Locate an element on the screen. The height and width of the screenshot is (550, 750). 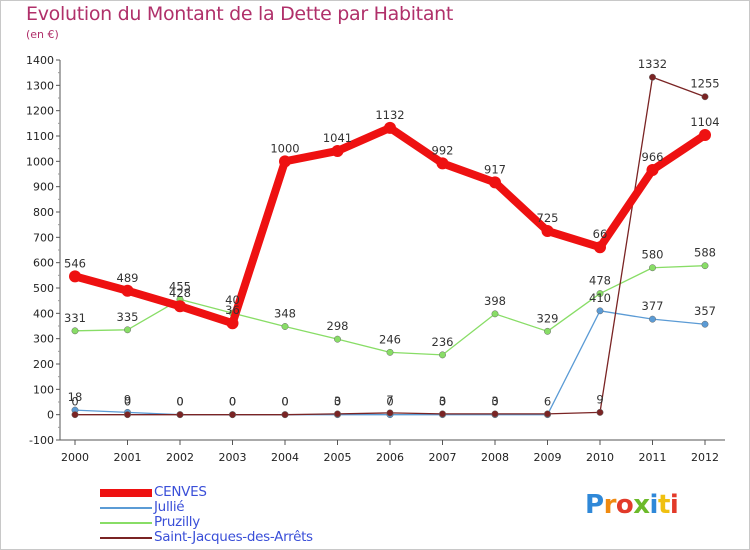
x-tick-label: 2012 is located at coordinates (705, 457).